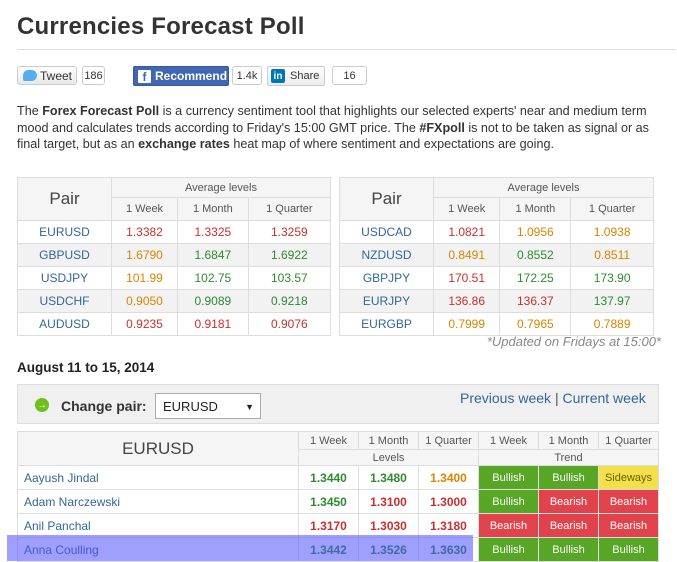  What do you see at coordinates (213, 301) in the screenshot?
I see `month-value: 0.9089` at bounding box center [213, 301].